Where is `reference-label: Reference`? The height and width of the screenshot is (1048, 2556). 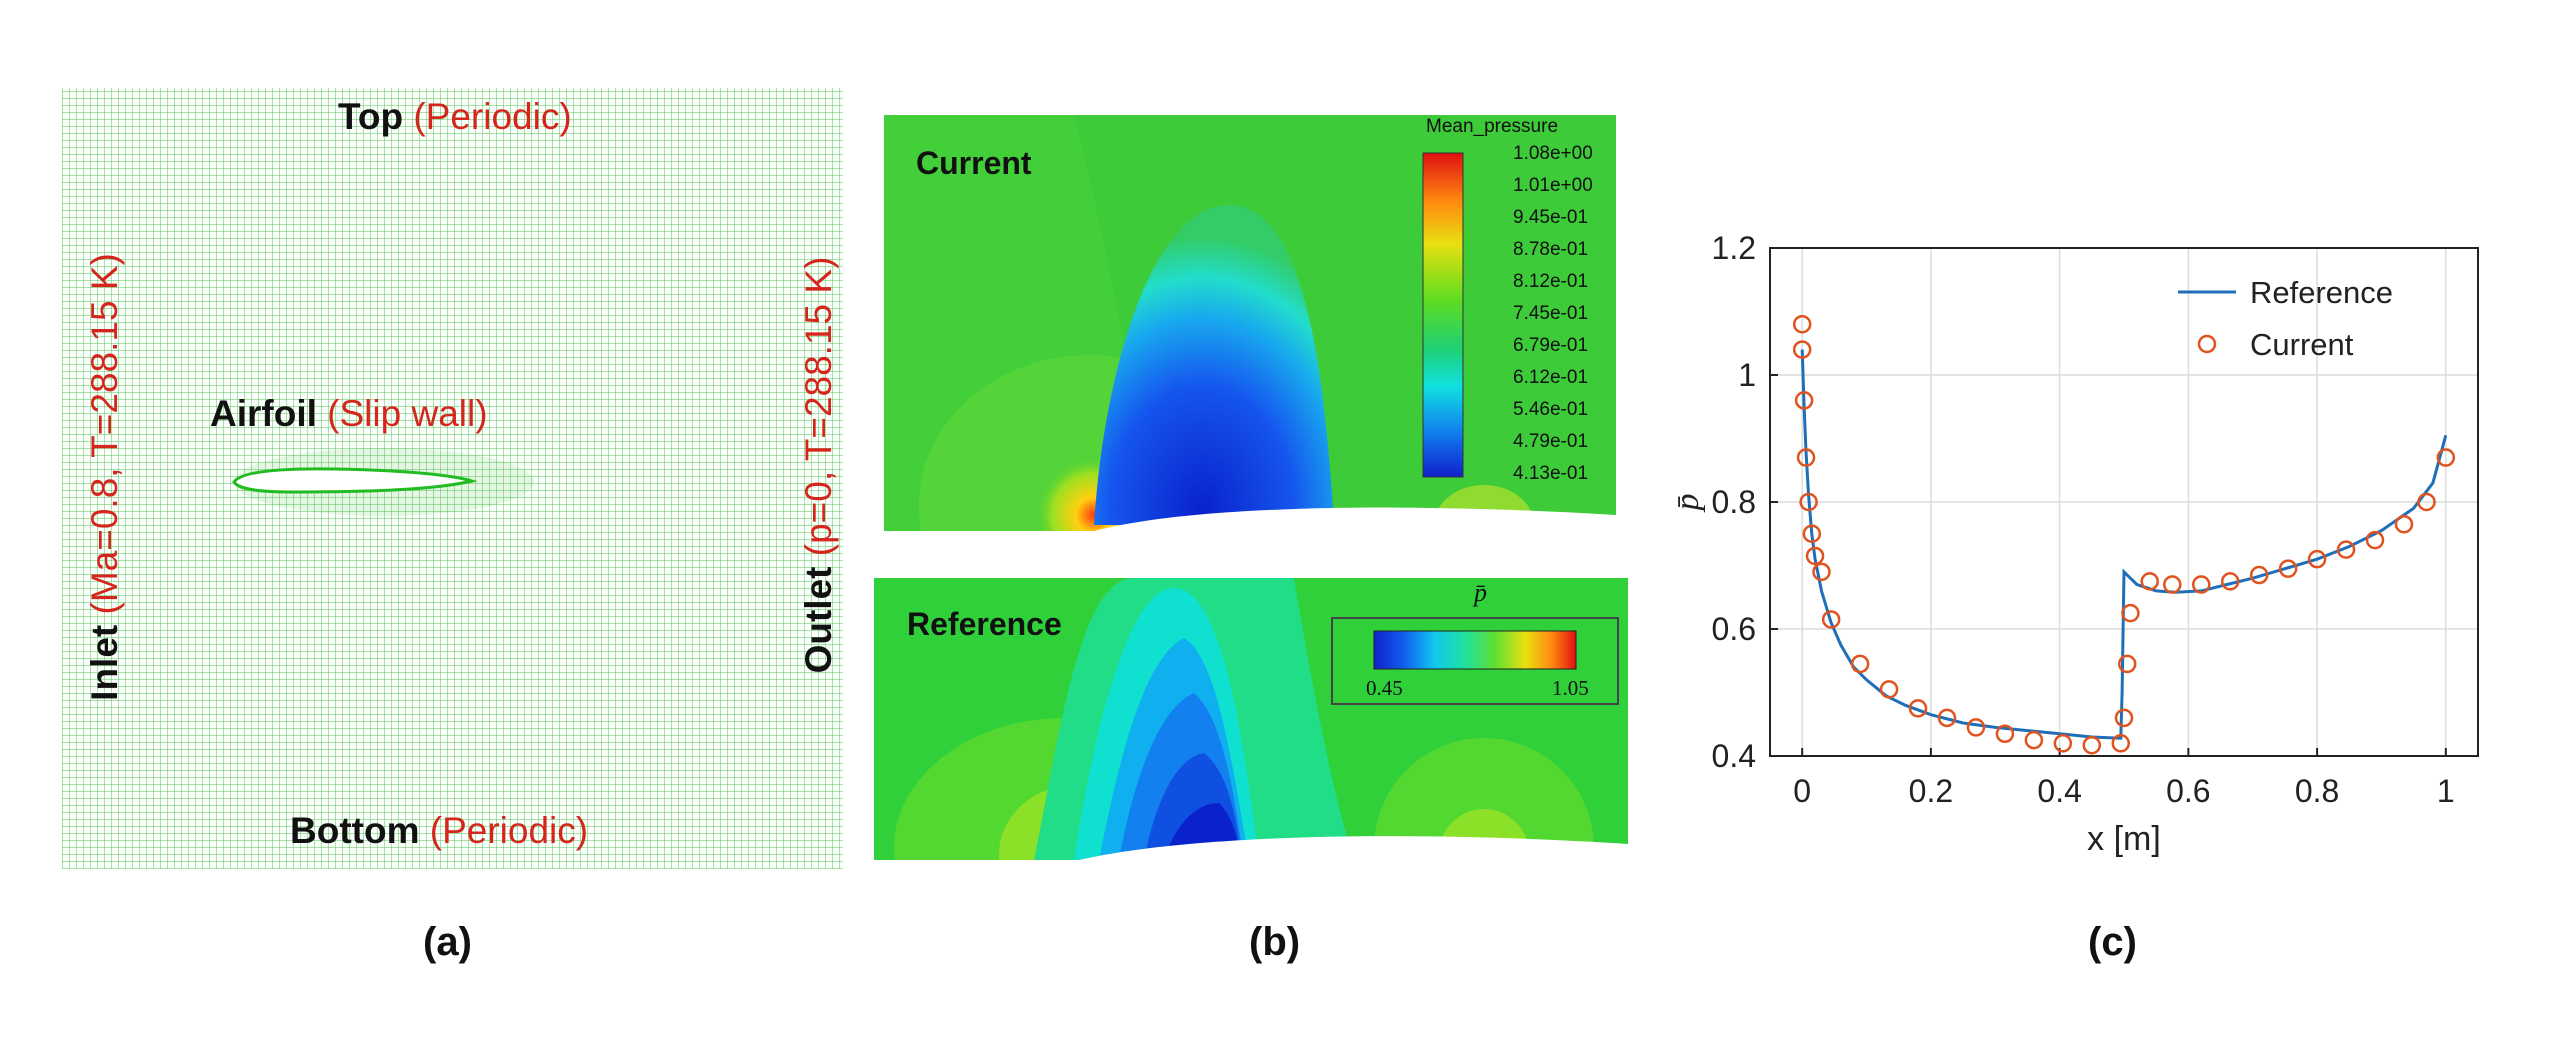 reference-label: Reference is located at coordinates (984, 624).